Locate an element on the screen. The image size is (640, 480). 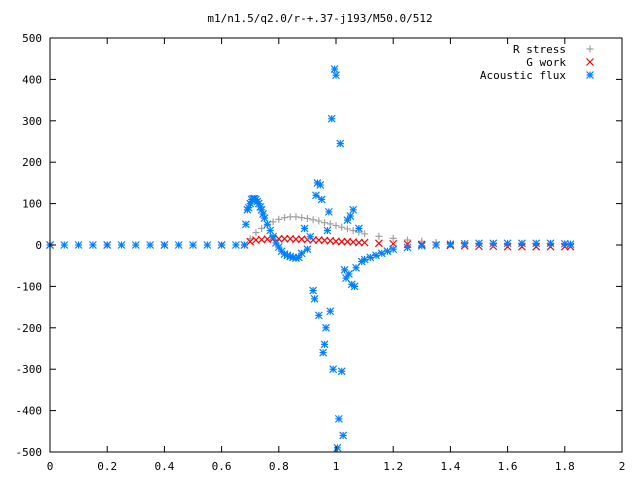
y-tick-label: 200 is located at coordinates (32, 162).